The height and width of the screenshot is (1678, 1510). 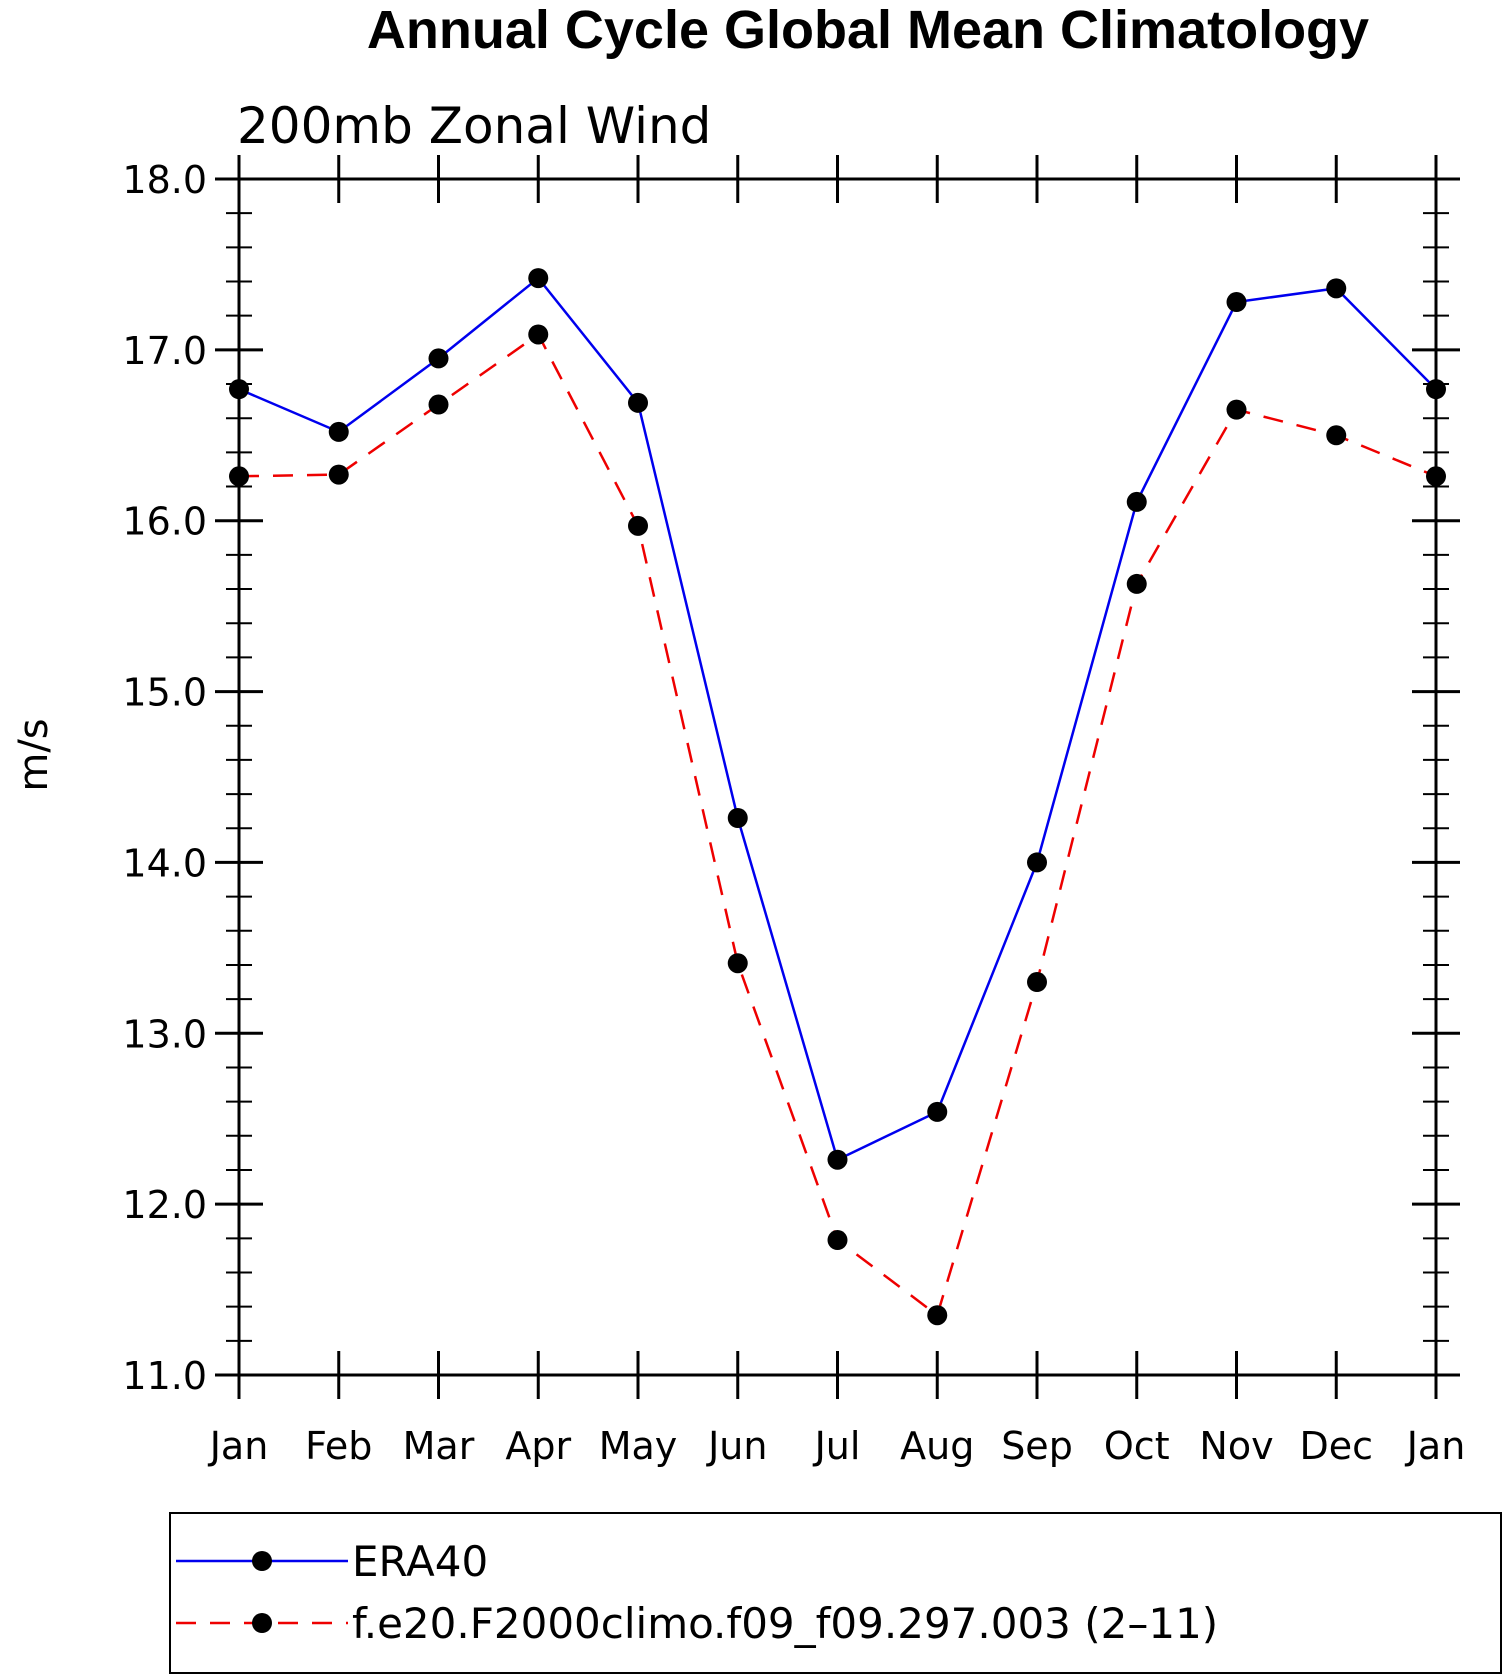 I want to click on x-tick-label: Sep, so click(x=1037, y=1446).